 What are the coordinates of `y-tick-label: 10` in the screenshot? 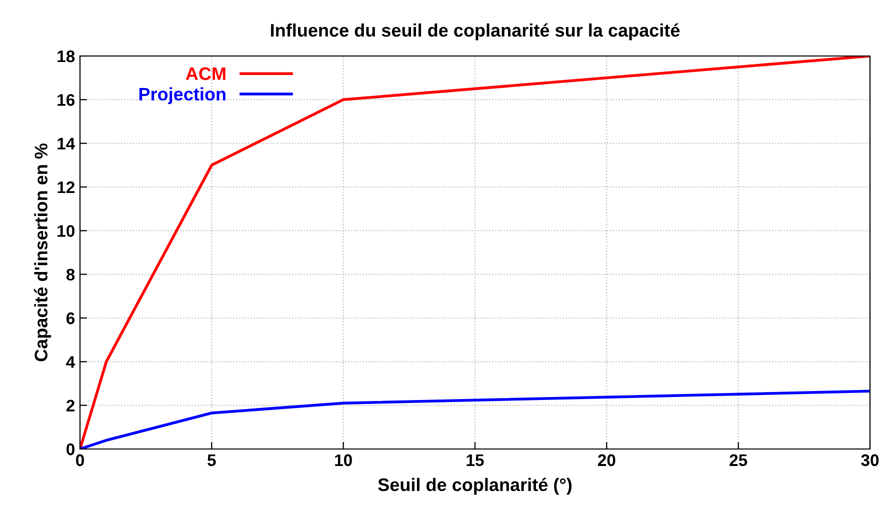 It's located at (66, 231).